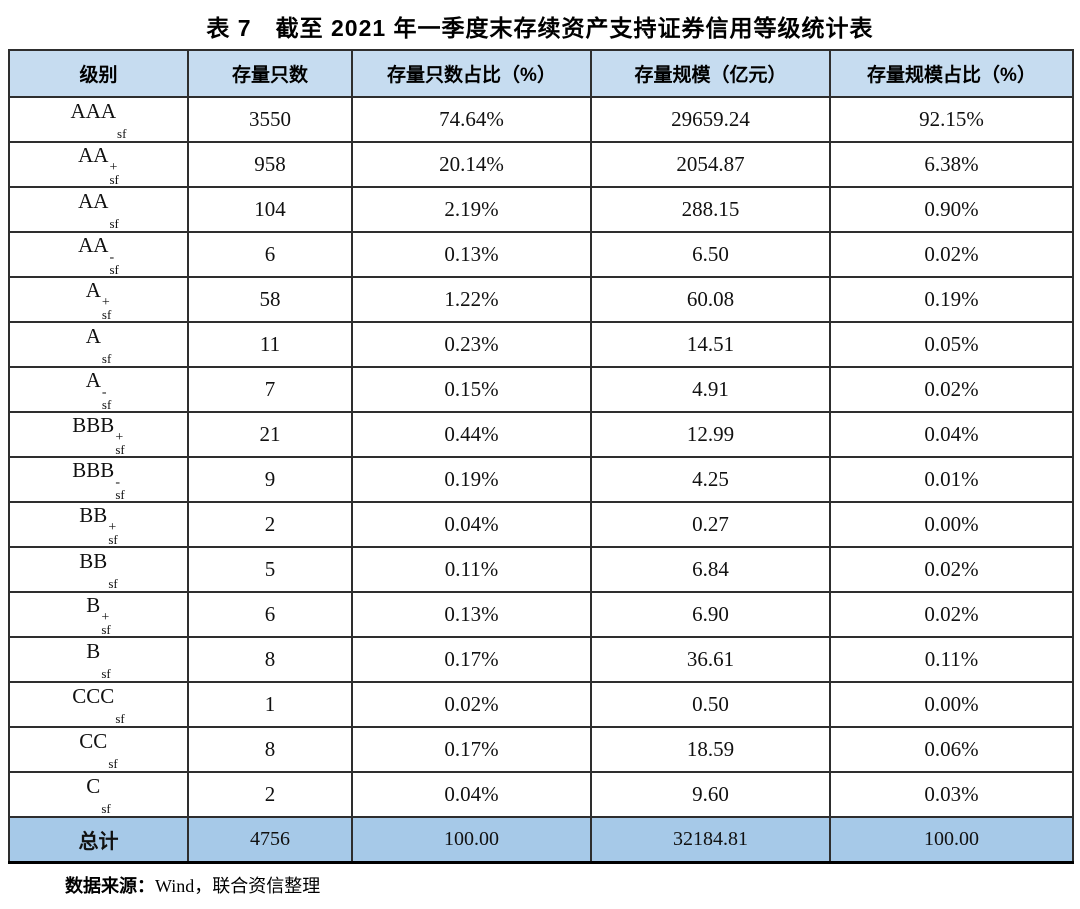 This screenshot has height=909, width=1080. I want to click on table-row: AAA sf 3550 74.64% 29659.24 92.15%, so click(541, 119).